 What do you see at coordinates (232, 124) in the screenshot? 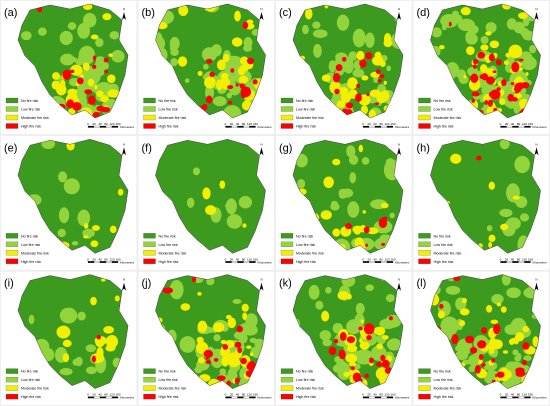
I see `scale-tick: 20` at bounding box center [232, 124].